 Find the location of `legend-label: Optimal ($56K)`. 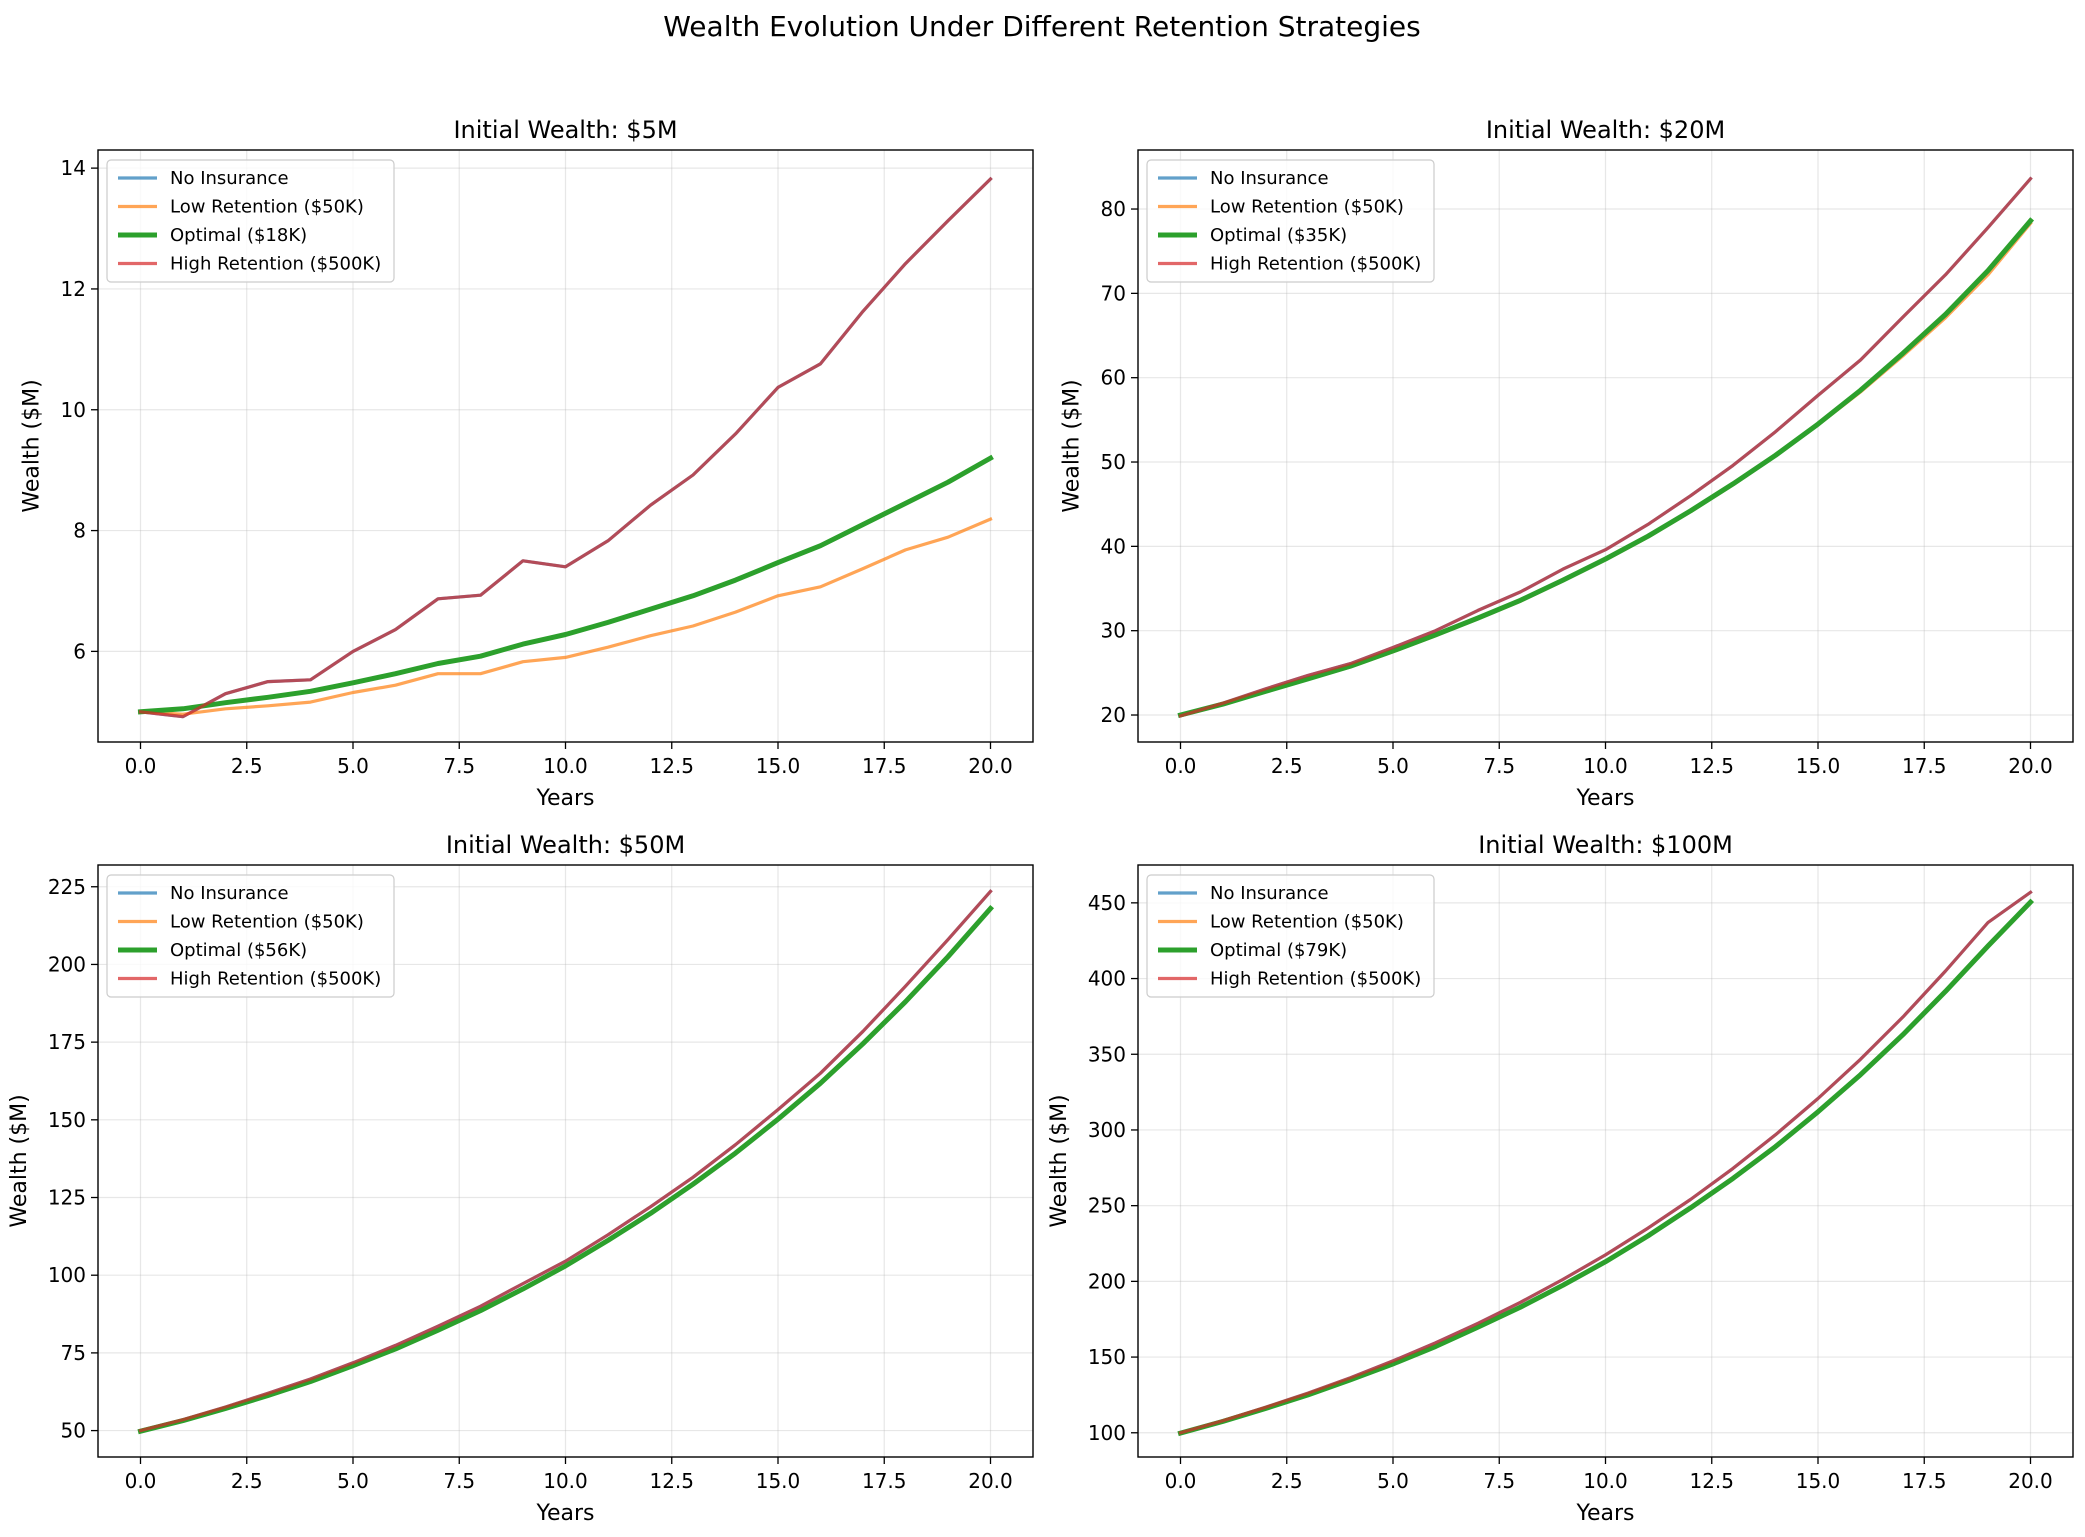

legend-label: Optimal ($56K) is located at coordinates (238, 950).